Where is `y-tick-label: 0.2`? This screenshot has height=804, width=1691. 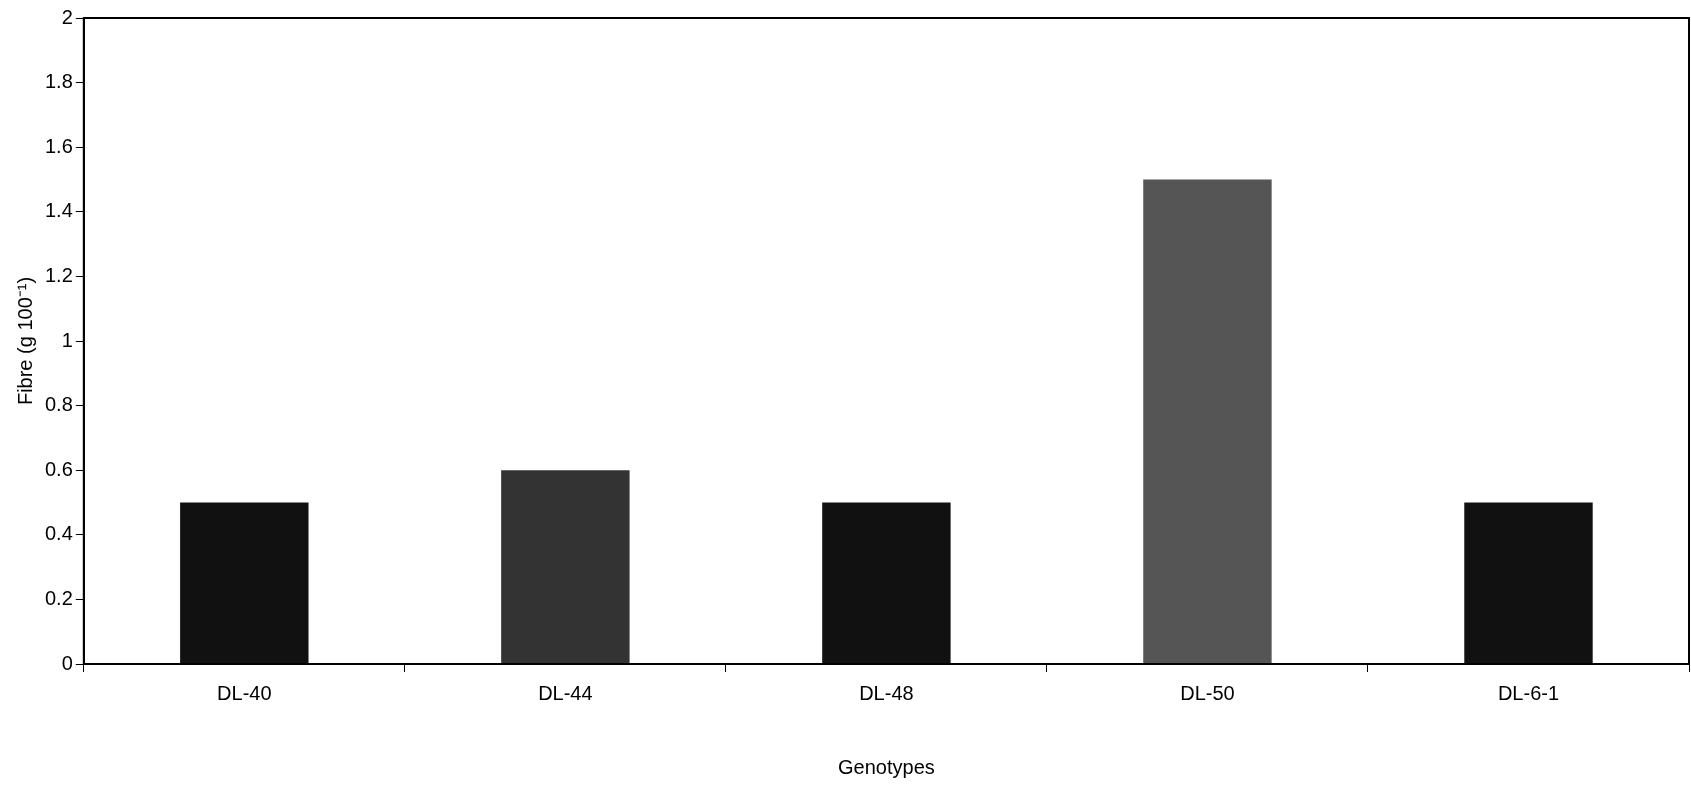
y-tick-label: 0.2 is located at coordinates (58, 597).